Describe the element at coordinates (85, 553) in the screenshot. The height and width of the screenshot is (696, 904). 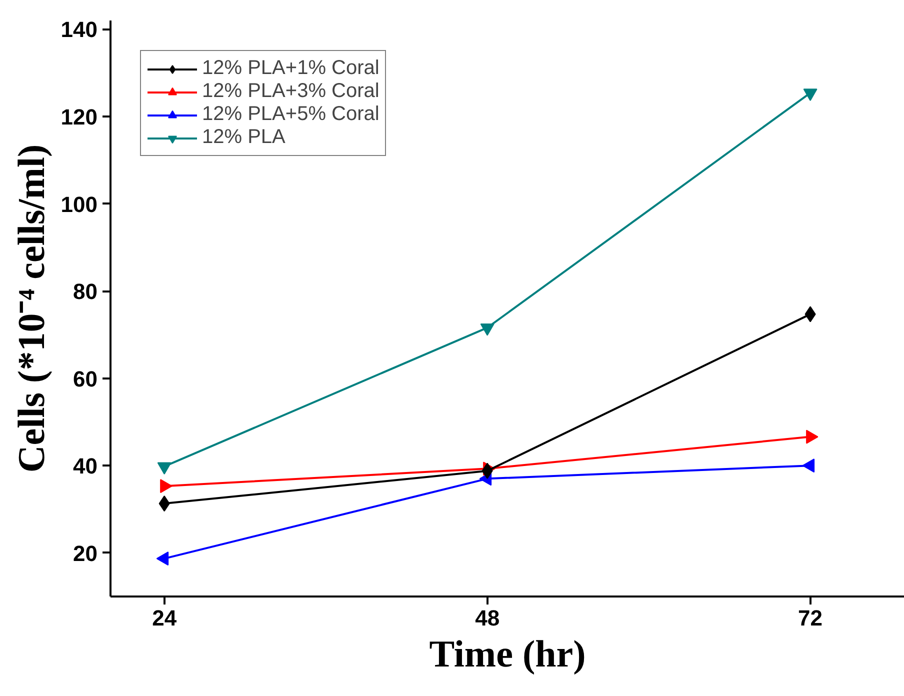
I see `y-tick-label: 20` at that location.